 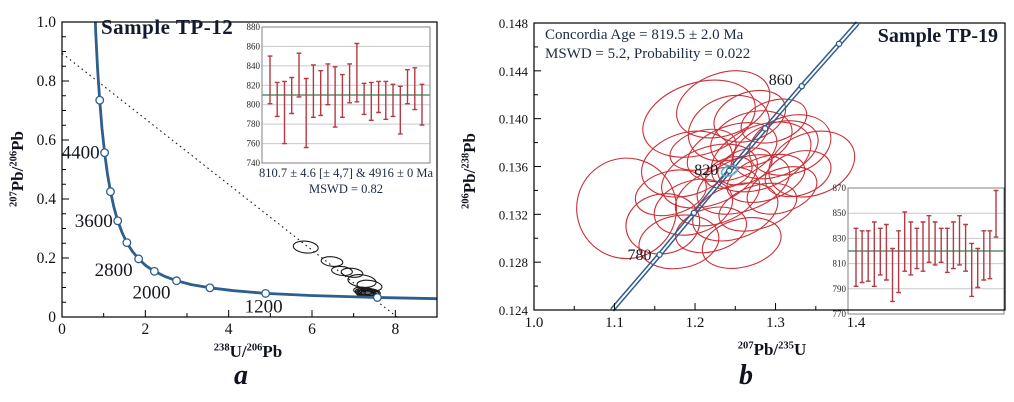 I want to click on svg-text: 0.2, so click(x=46, y=258).